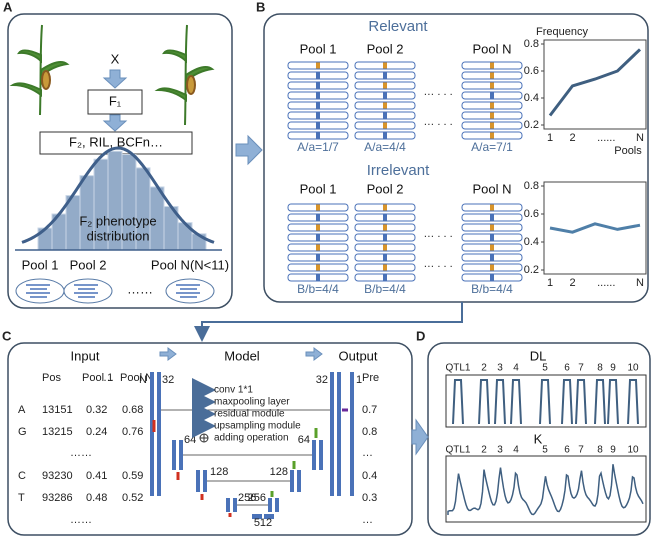 The width and height of the screenshot is (656, 539). Describe the element at coordinates (516, 368) in the screenshot. I see `qtl-label: 4` at that location.